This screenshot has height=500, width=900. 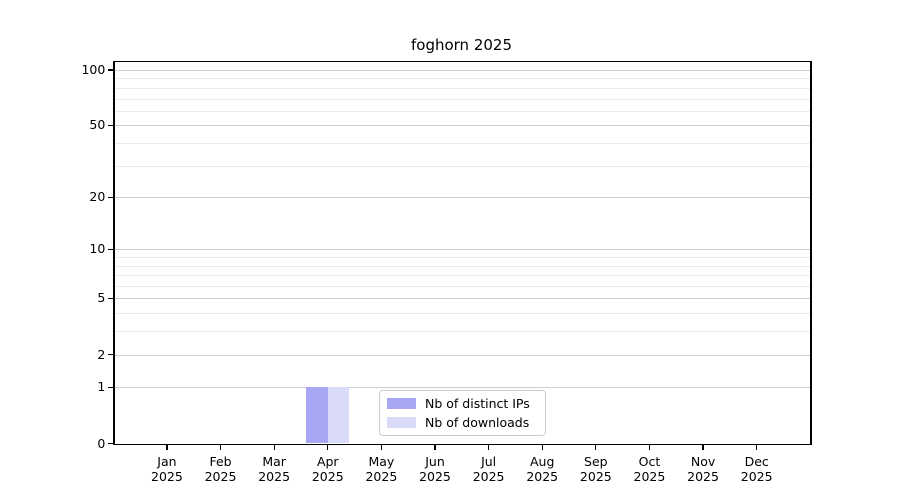 What do you see at coordinates (381, 461) in the screenshot?
I see `x-tick-month: May` at bounding box center [381, 461].